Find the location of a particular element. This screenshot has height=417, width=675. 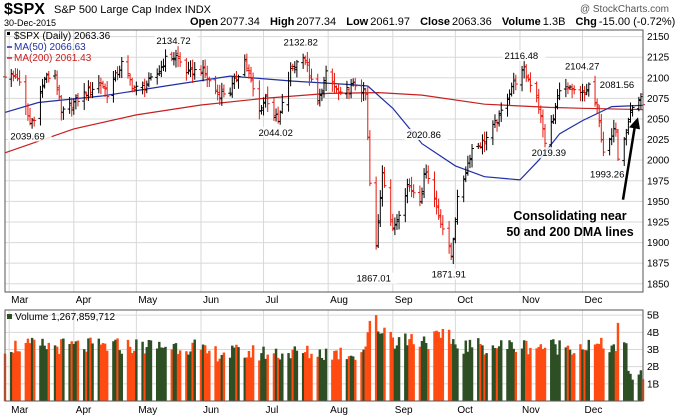

volume-month-tick-label: Dec is located at coordinates (594, 410).